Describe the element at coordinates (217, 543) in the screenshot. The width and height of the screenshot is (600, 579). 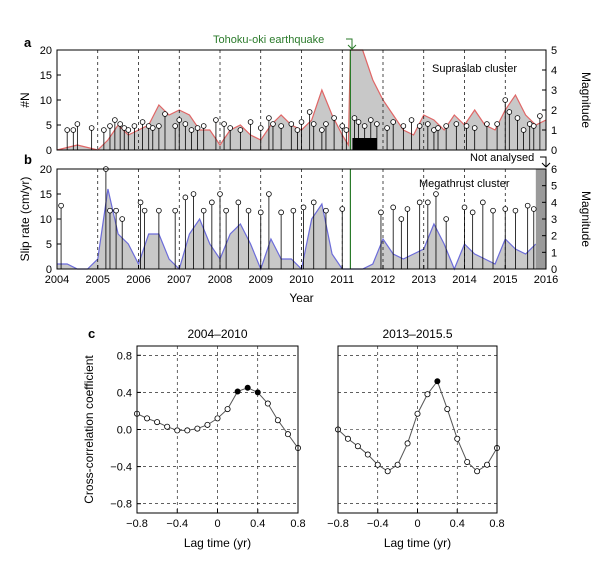
I see `x-axis-title: Lag time (yr)` at that location.